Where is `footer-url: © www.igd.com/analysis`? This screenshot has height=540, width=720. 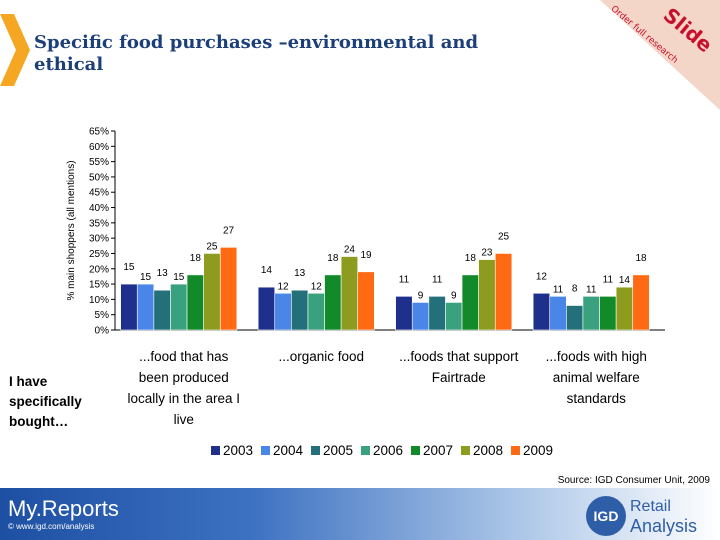 footer-url: © www.igd.com/analysis is located at coordinates (51, 526).